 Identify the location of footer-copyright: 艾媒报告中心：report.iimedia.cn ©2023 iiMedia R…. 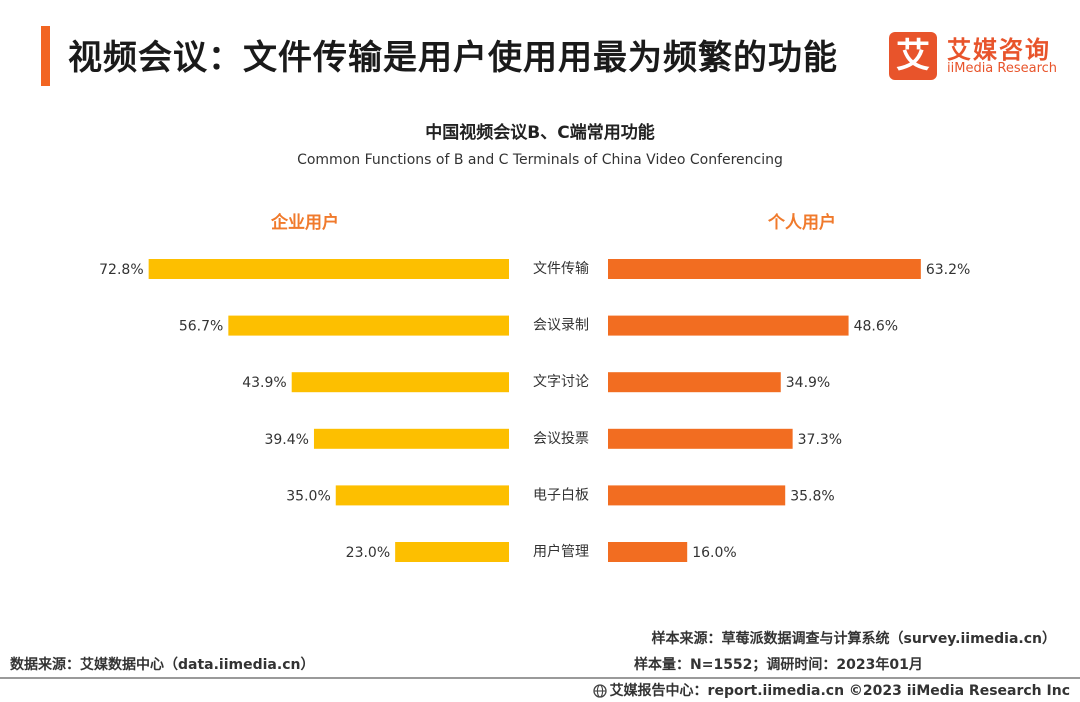
(831, 690).